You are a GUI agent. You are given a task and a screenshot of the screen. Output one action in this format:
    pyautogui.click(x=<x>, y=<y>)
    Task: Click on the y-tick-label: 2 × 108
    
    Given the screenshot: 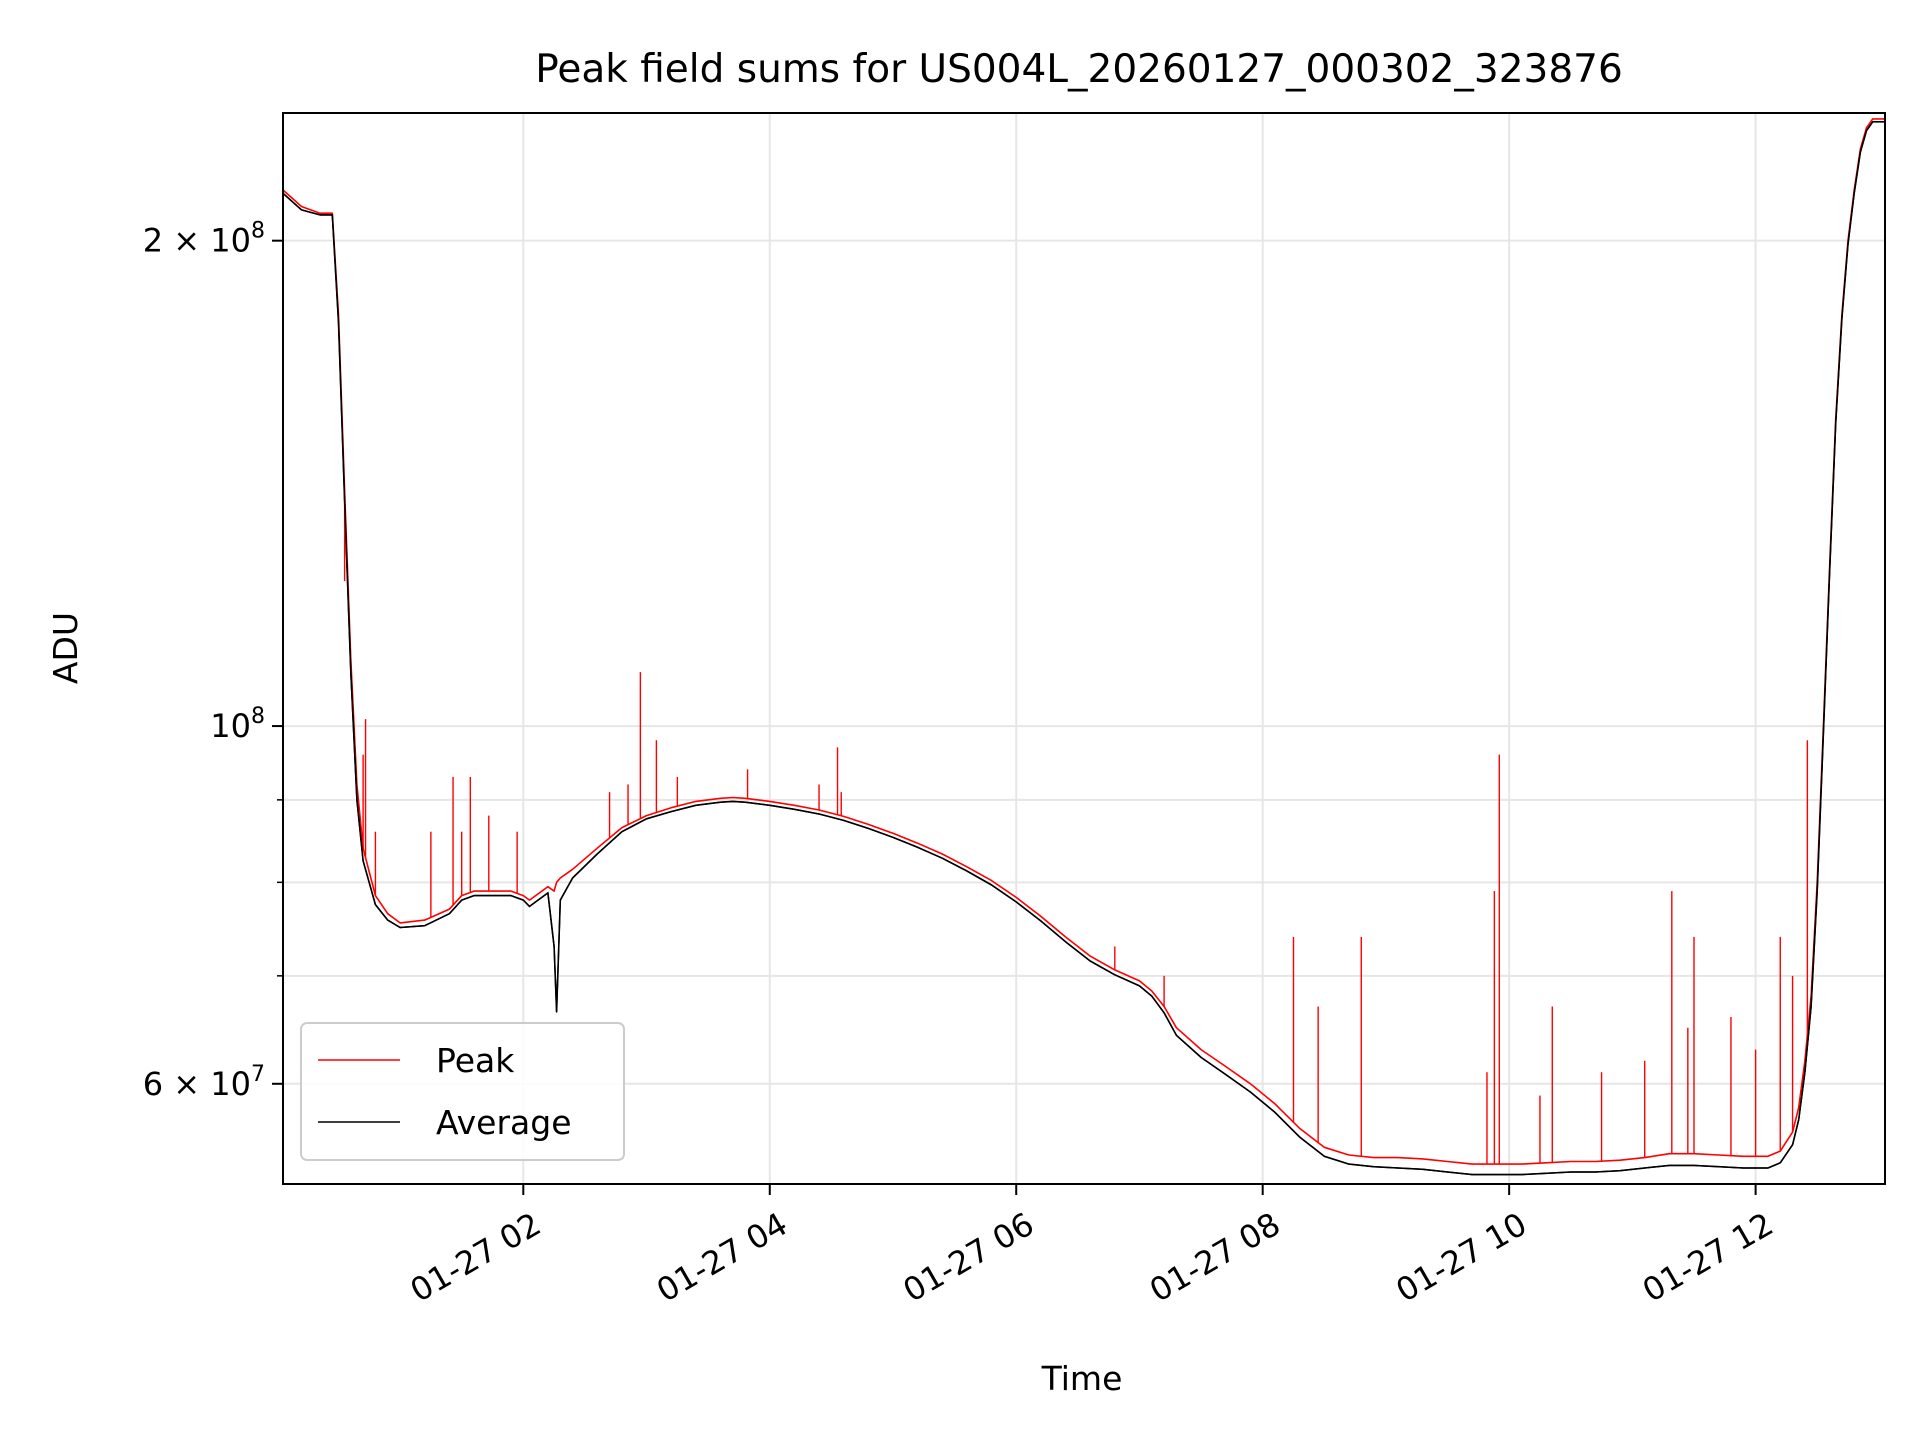 What is the action you would take?
    pyautogui.click(x=204, y=239)
    